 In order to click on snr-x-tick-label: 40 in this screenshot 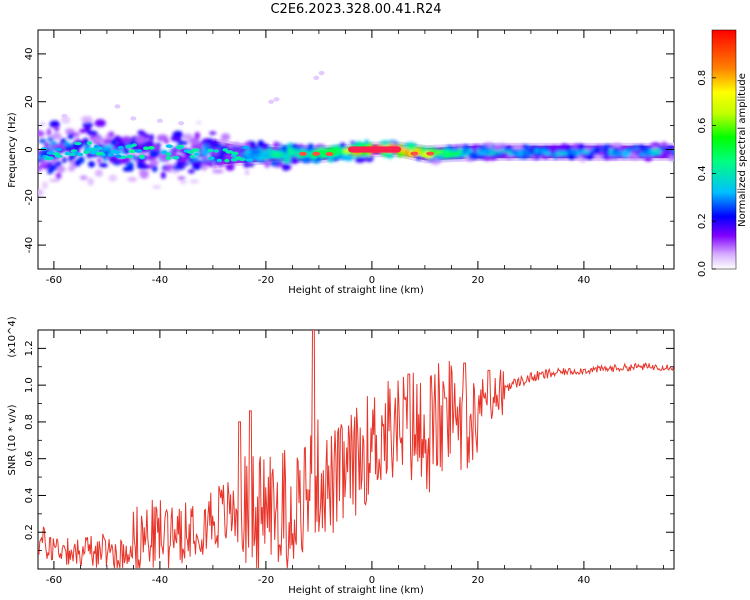, I will do `click(584, 580)`.